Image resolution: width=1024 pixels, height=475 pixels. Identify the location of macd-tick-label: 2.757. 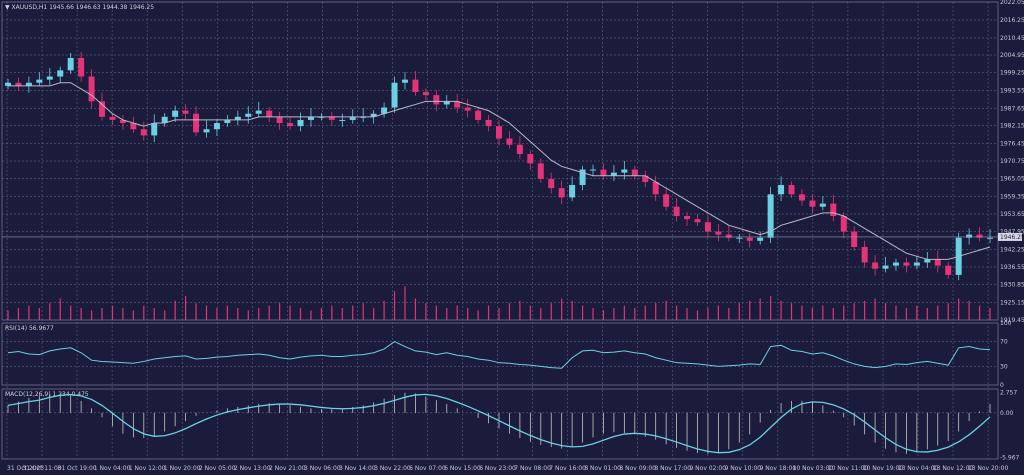
(1008, 392).